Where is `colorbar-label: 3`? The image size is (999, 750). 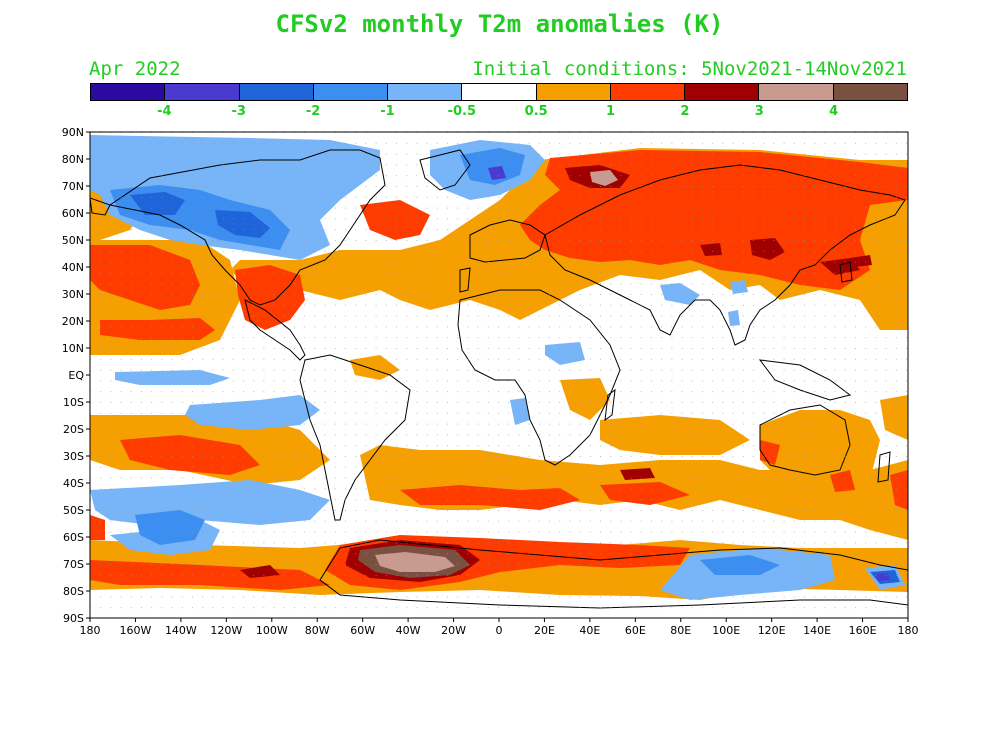 colorbar-label: 3 is located at coordinates (759, 111).